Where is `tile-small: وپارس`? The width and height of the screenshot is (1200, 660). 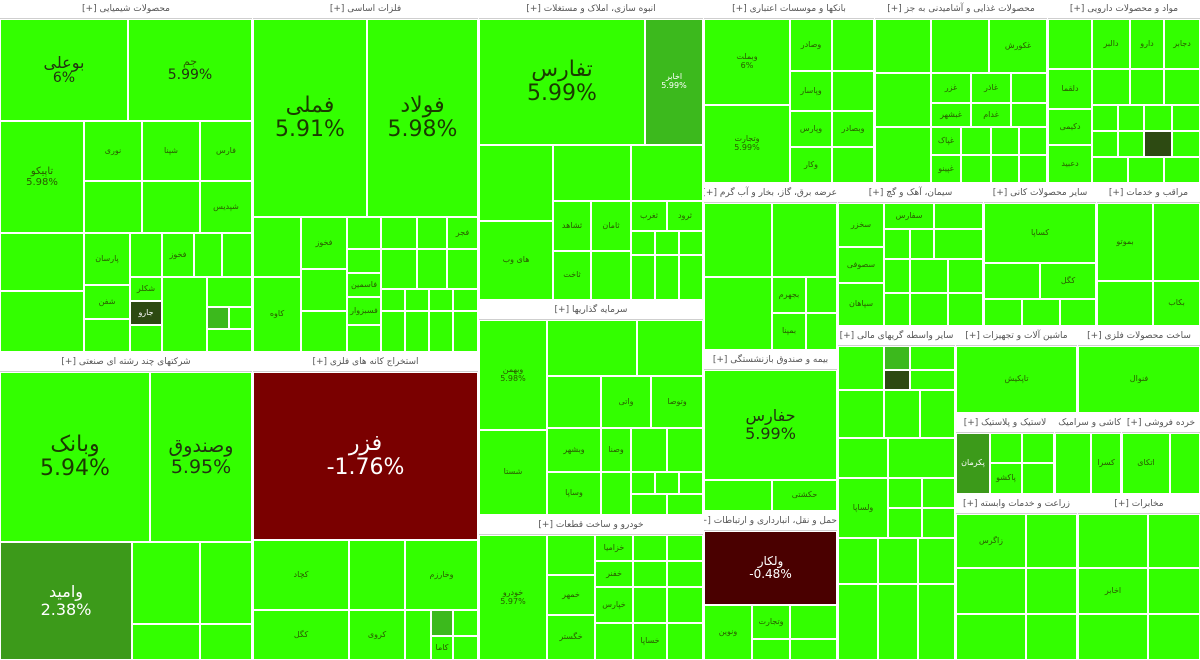
tile-small: وپارس is located at coordinates (811, 129).